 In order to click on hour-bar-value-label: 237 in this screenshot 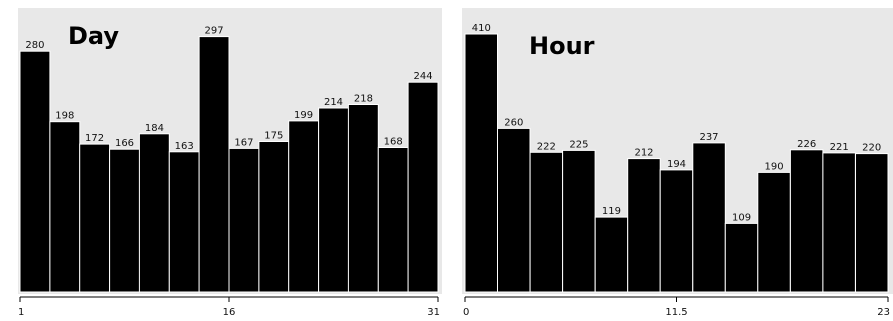, I will do `click(708, 137)`.